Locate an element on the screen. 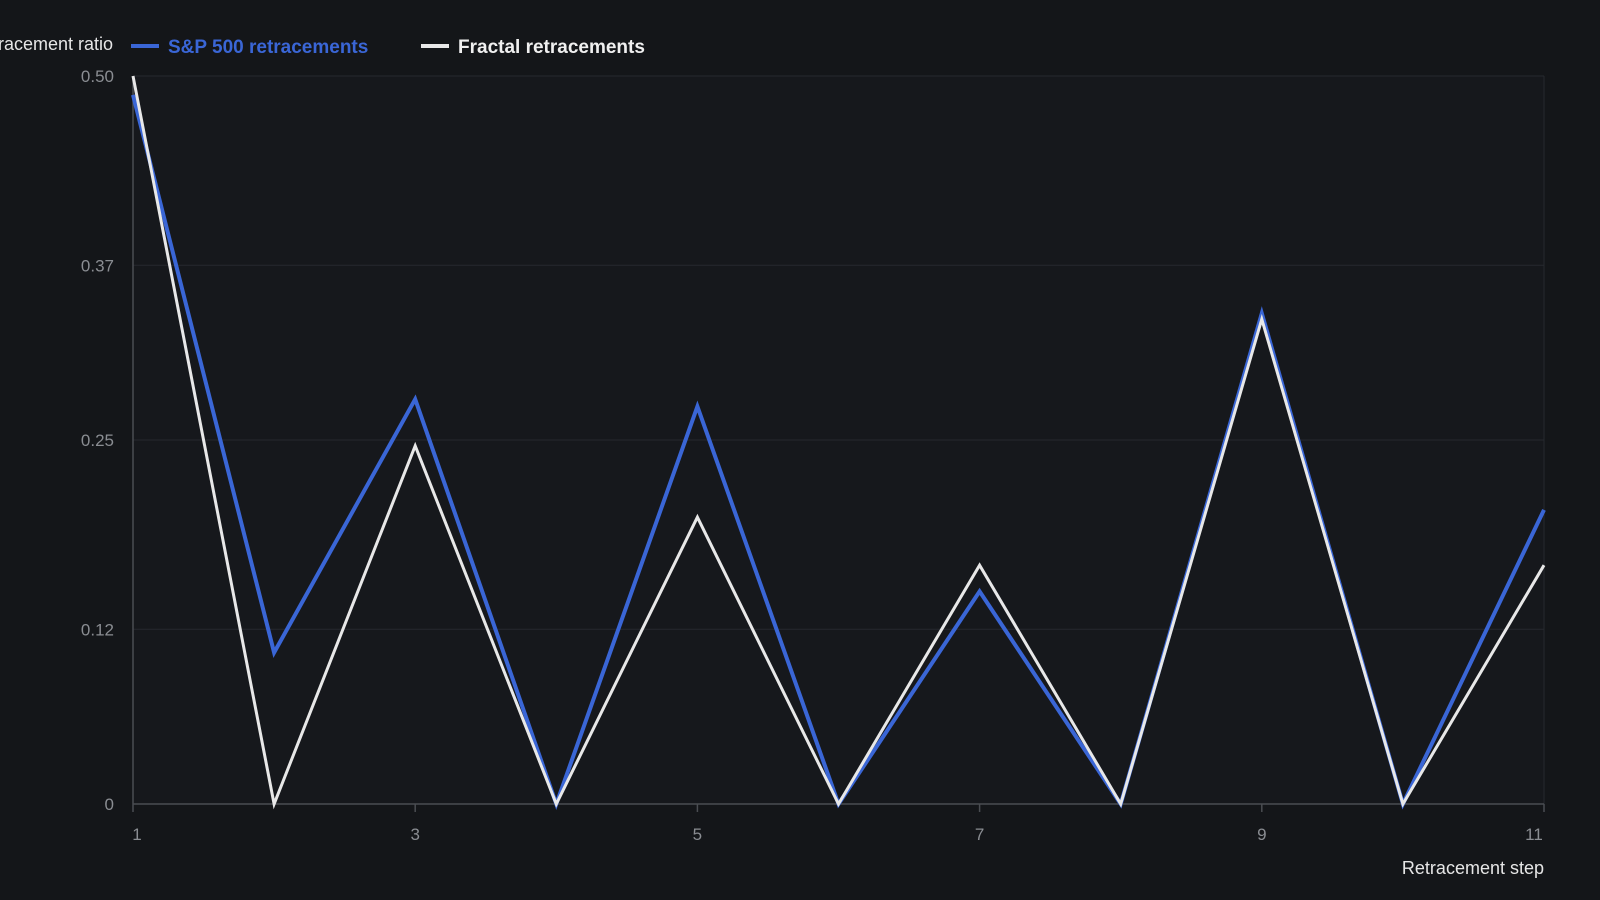  x-tick-label: 9 is located at coordinates (1261, 834).